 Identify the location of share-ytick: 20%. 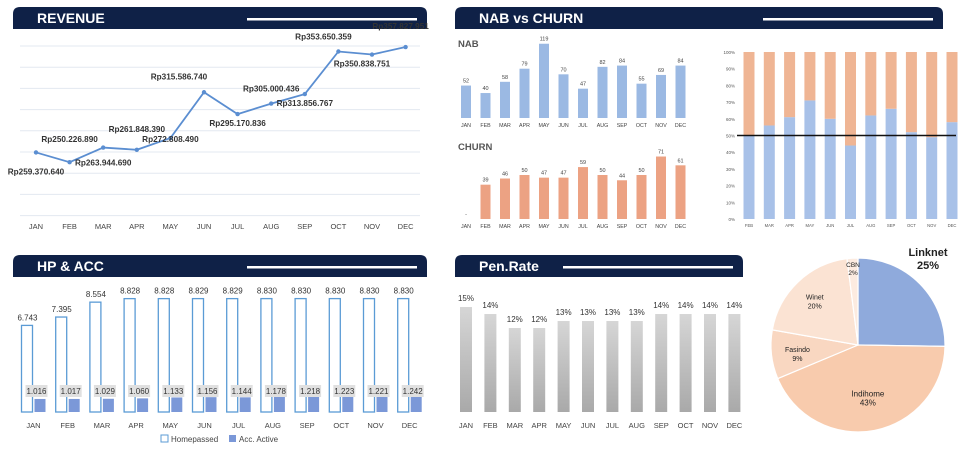
(730, 186).